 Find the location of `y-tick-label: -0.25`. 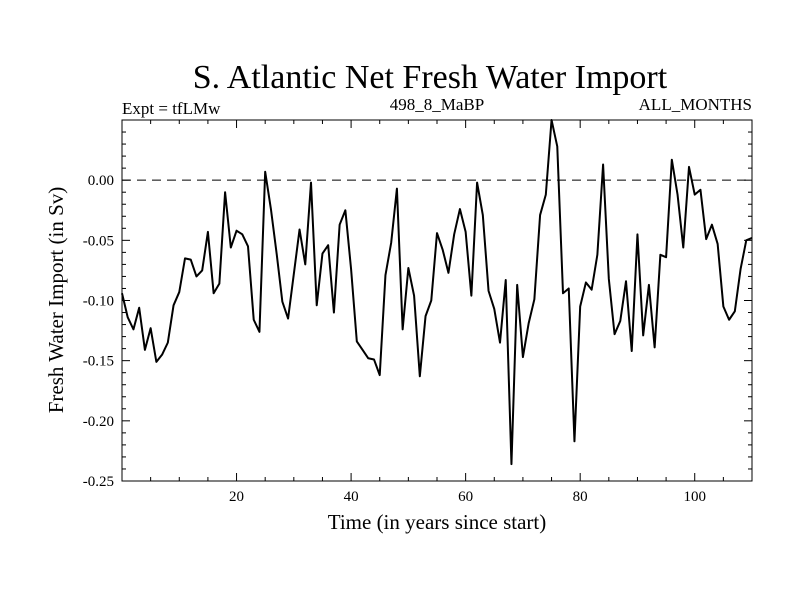

y-tick-label: -0.25 is located at coordinates (98, 482).